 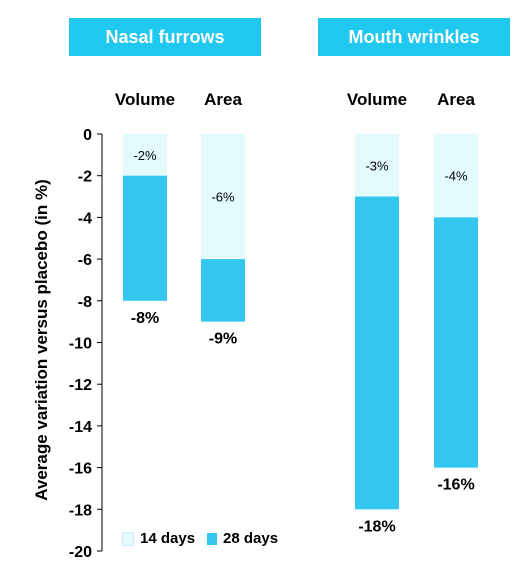 I want to click on y-tick-label: -4, so click(x=85, y=218).